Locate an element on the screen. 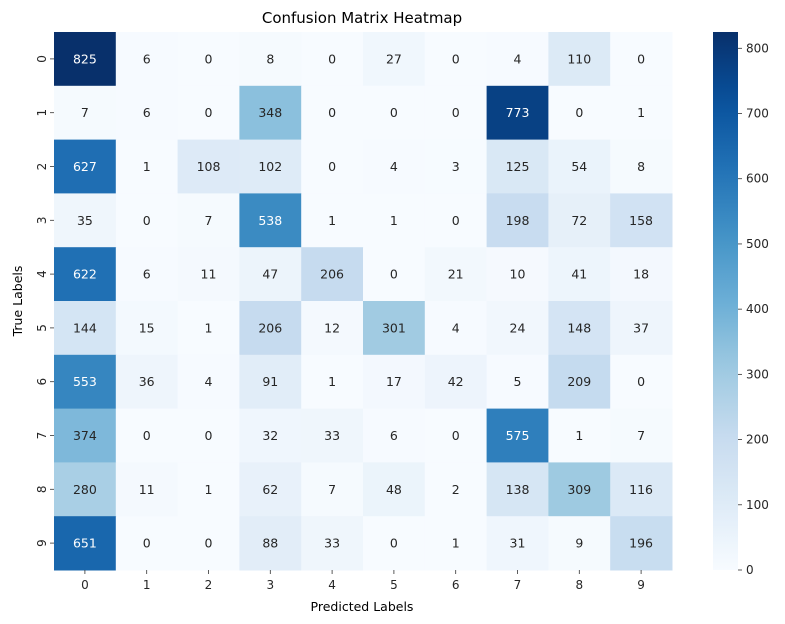 The height and width of the screenshot is (624, 785). heatmap-cell-r2-c9 is located at coordinates (641, 166).